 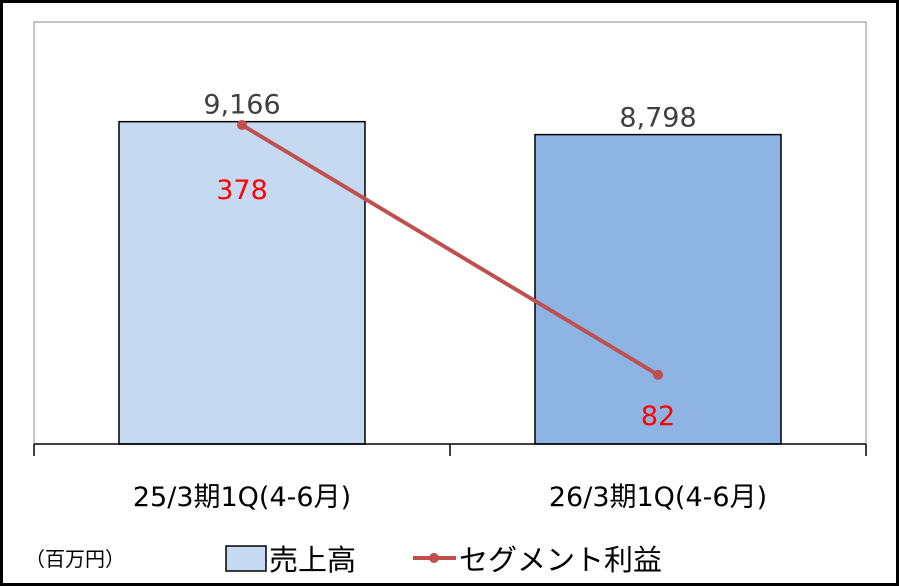 I want to click on legend-bar-swatch, so click(x=246, y=558).